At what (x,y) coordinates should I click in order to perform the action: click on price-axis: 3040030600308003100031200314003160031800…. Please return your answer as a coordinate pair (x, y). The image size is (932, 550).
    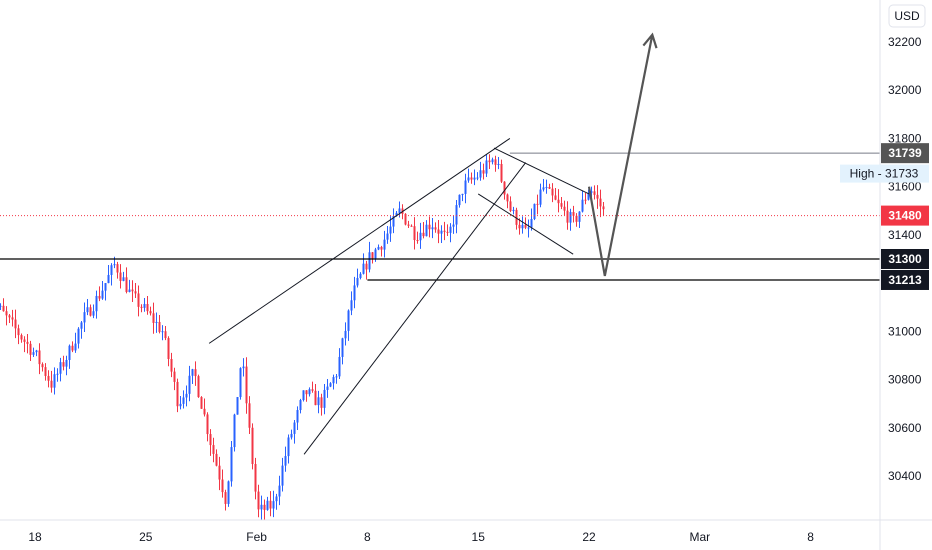
    Looking at the image, I should click on (884, 275).